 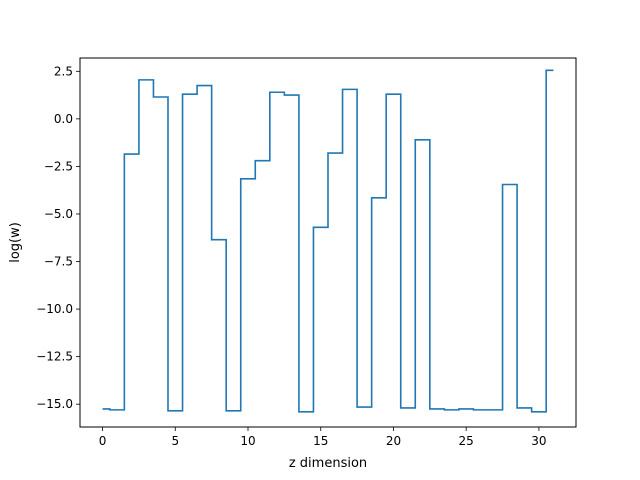 I want to click on x-tick-label: 0, so click(x=103, y=441).